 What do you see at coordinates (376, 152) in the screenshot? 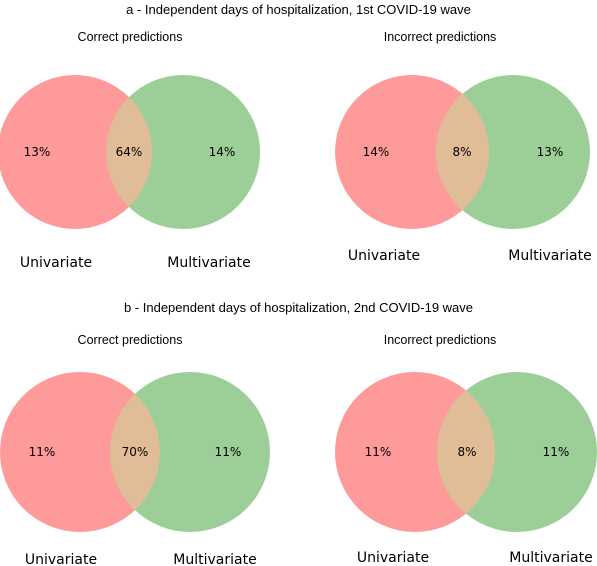
I see `left-only-percent: 14%` at bounding box center [376, 152].